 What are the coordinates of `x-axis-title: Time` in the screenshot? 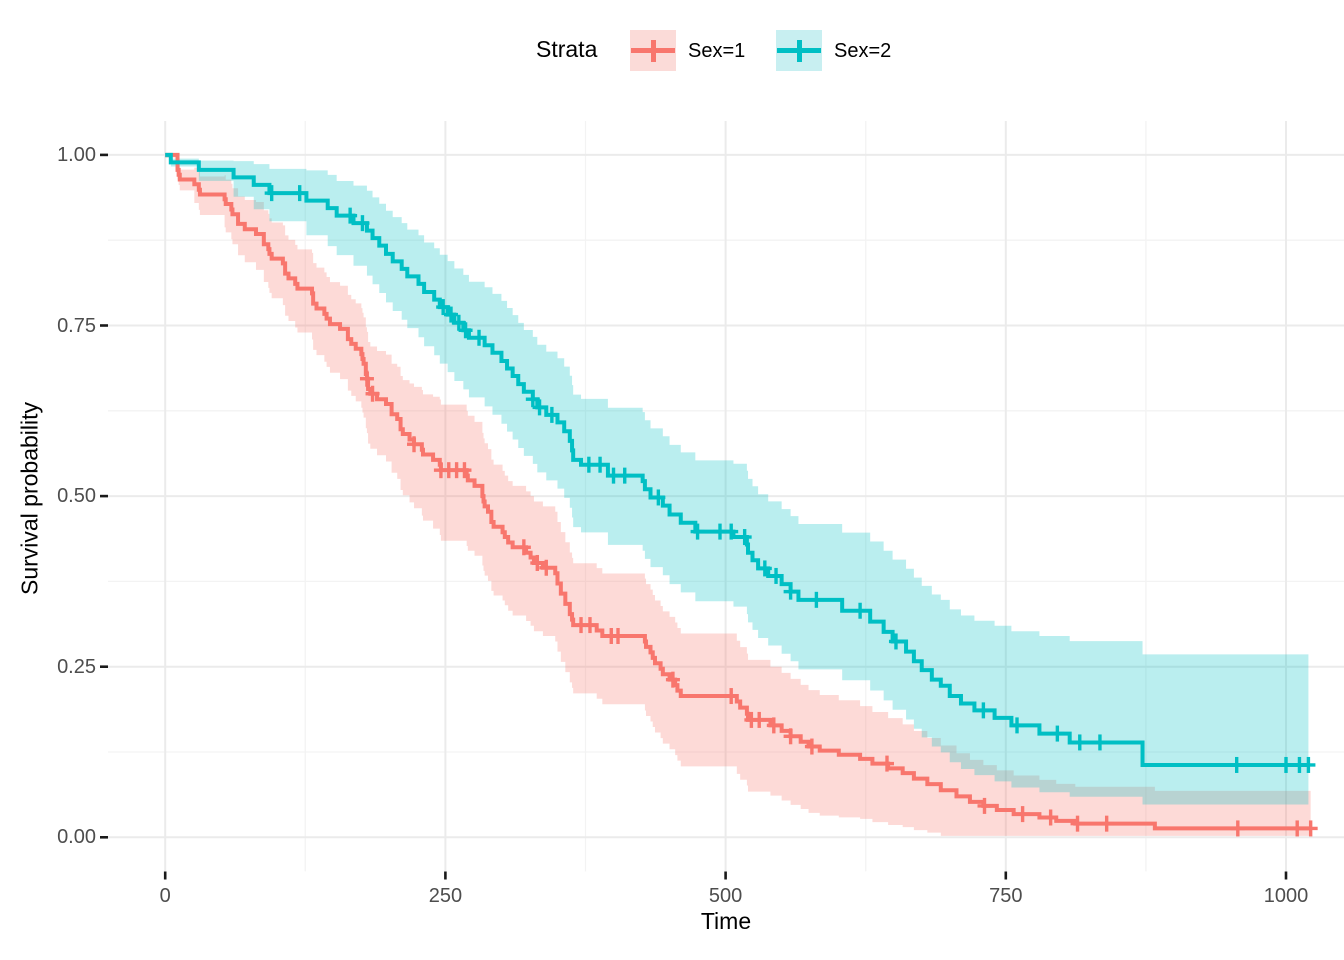 It's located at (726, 921).